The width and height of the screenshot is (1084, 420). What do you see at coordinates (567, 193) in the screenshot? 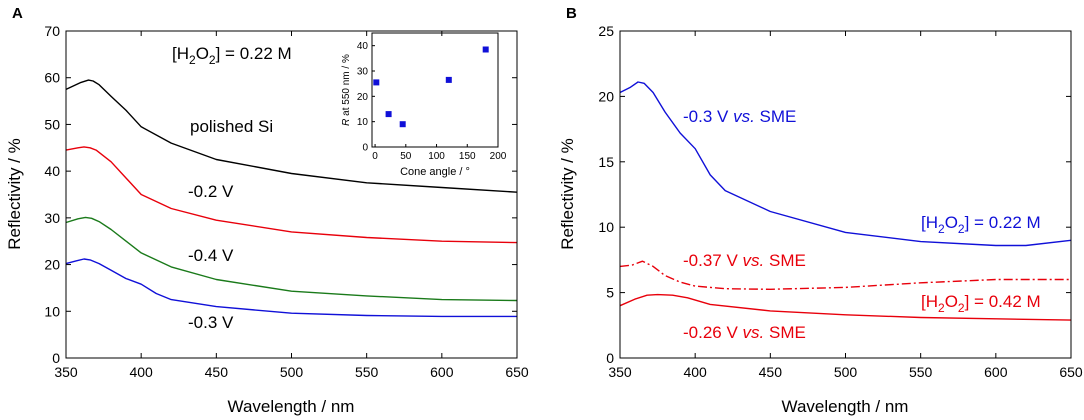
I see `panel-b-y-label: Reflectivity / %` at bounding box center [567, 193].